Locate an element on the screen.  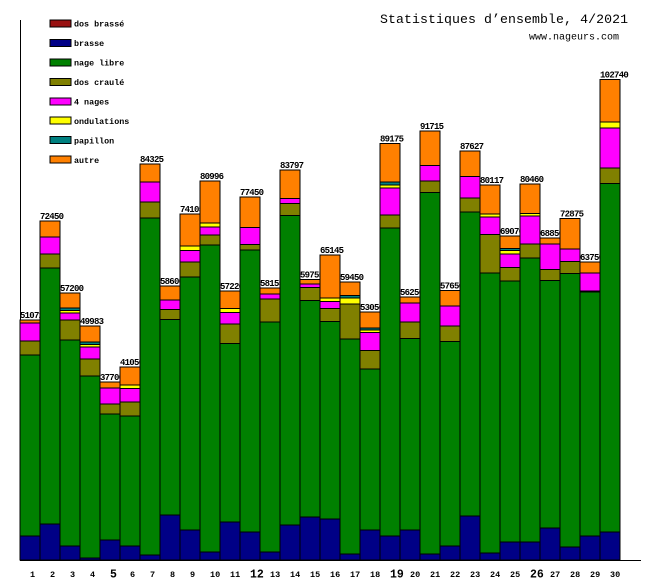
svg-text: 29 is located at coordinates (595, 575).